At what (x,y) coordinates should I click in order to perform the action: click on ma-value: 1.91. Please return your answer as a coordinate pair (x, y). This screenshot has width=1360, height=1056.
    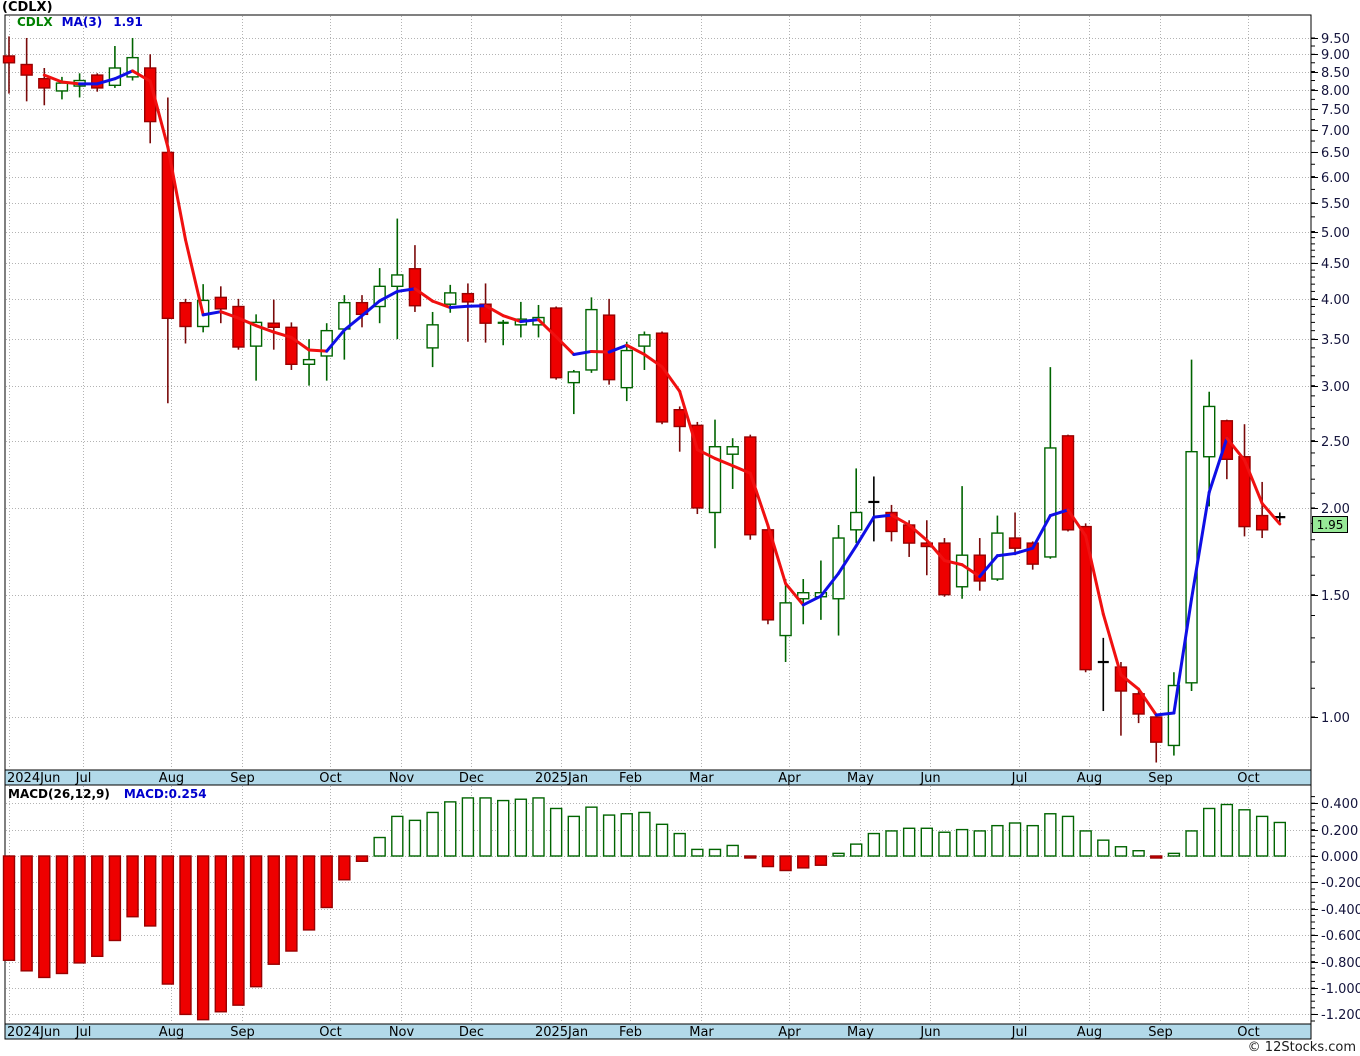
    Looking at the image, I should click on (128, 22).